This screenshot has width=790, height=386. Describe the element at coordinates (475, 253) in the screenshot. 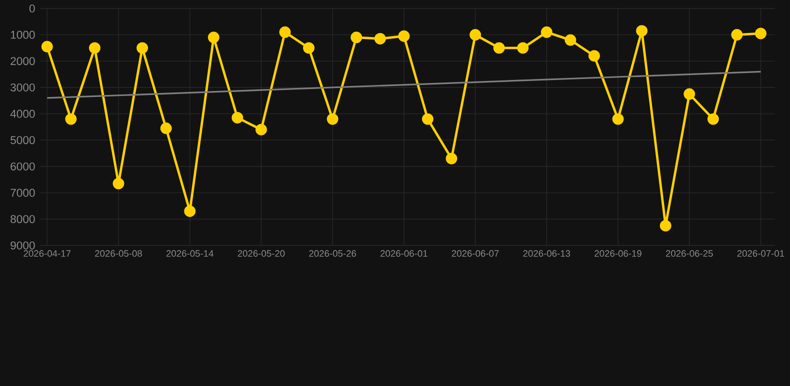

I see `x-tick-label: 2026-06-07` at that location.